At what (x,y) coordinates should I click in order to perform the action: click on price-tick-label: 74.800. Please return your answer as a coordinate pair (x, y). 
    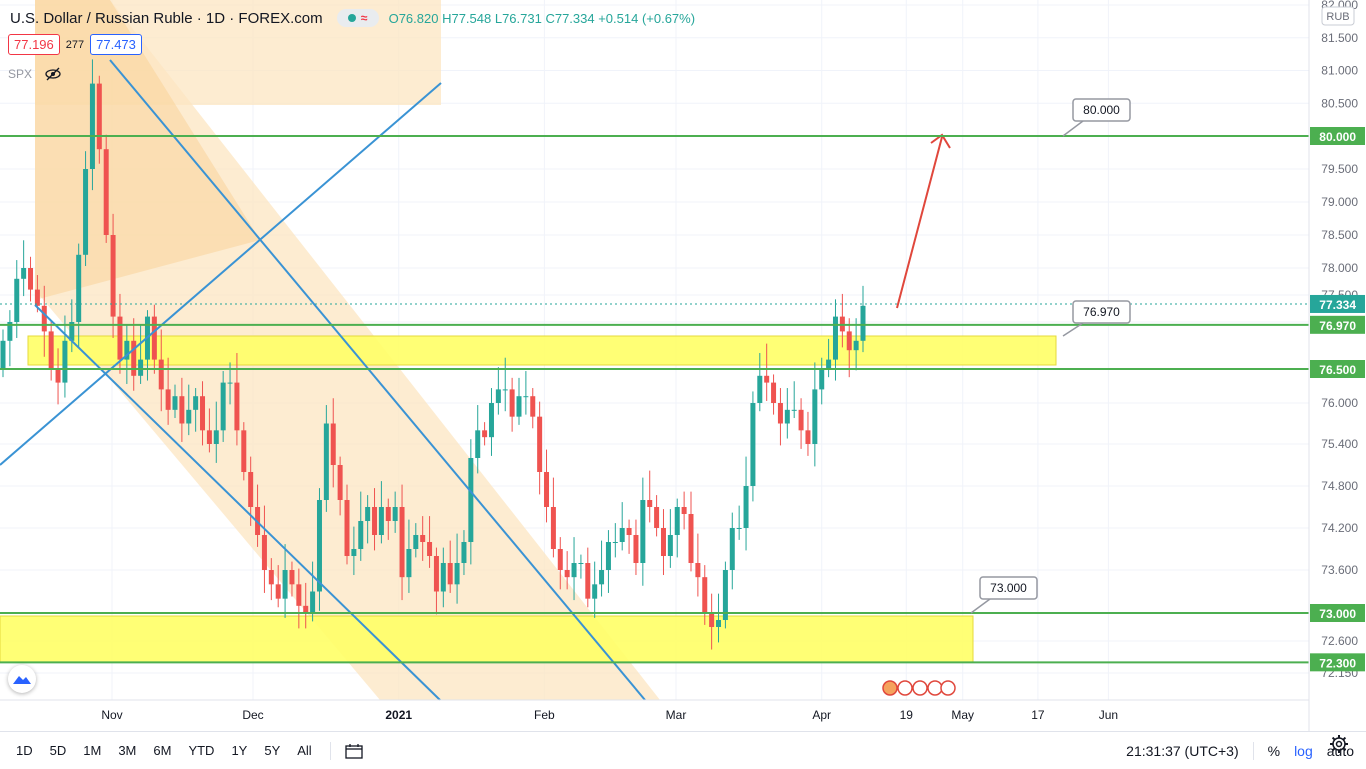
    Looking at the image, I should click on (1339, 486).